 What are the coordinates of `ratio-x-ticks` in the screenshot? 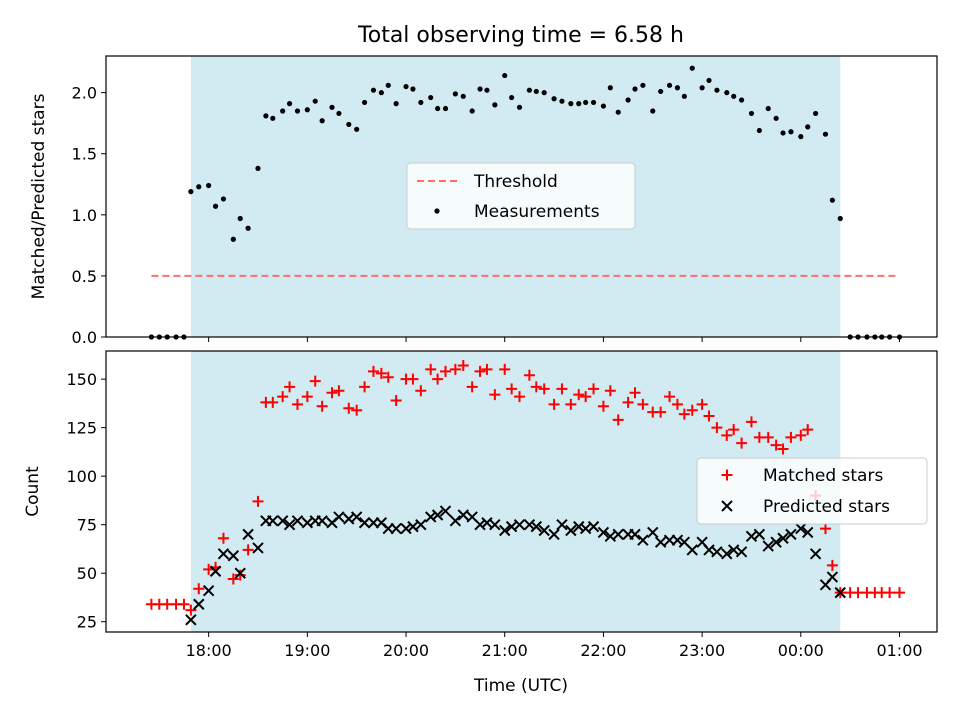 It's located at (554, 339).